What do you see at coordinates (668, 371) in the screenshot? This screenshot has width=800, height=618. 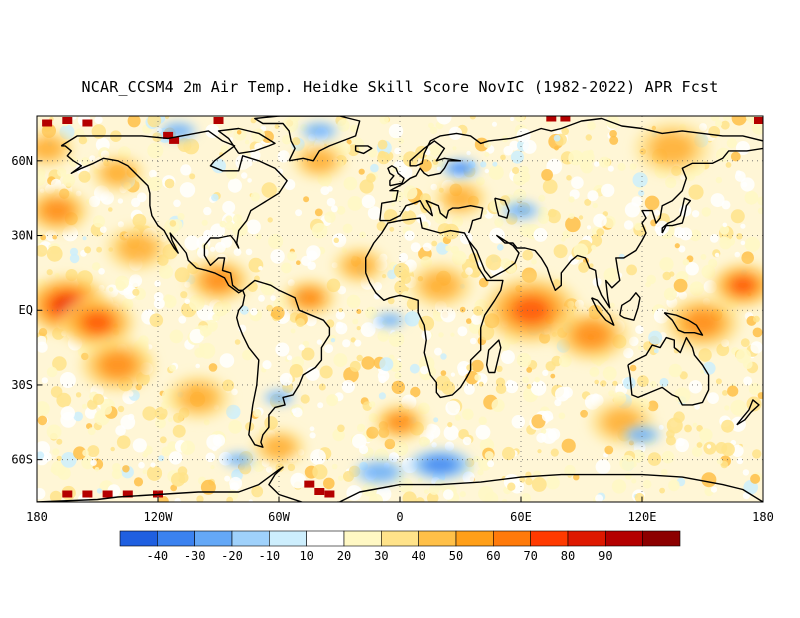 I see `australia-coast` at bounding box center [668, 371].